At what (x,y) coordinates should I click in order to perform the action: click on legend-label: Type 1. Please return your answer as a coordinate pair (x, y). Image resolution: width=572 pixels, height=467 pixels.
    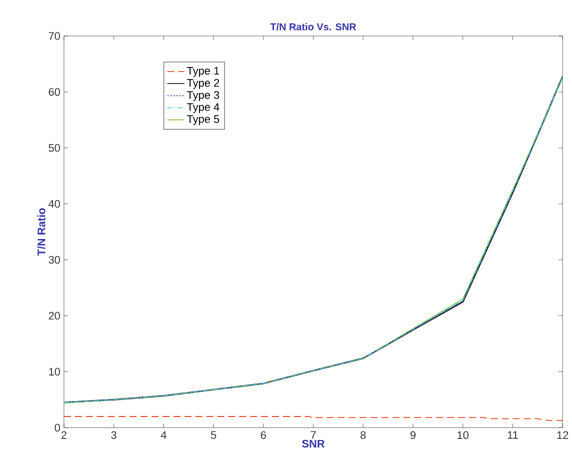
    Looking at the image, I should click on (203, 72).